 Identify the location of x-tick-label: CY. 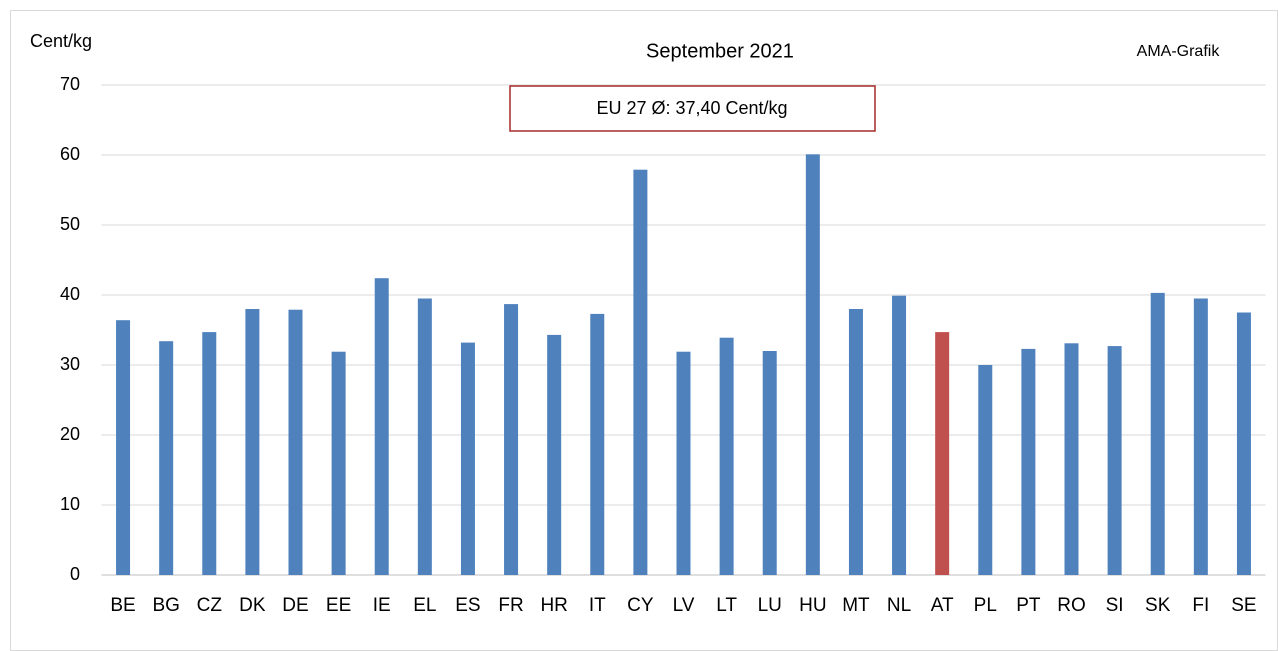
(640, 605).